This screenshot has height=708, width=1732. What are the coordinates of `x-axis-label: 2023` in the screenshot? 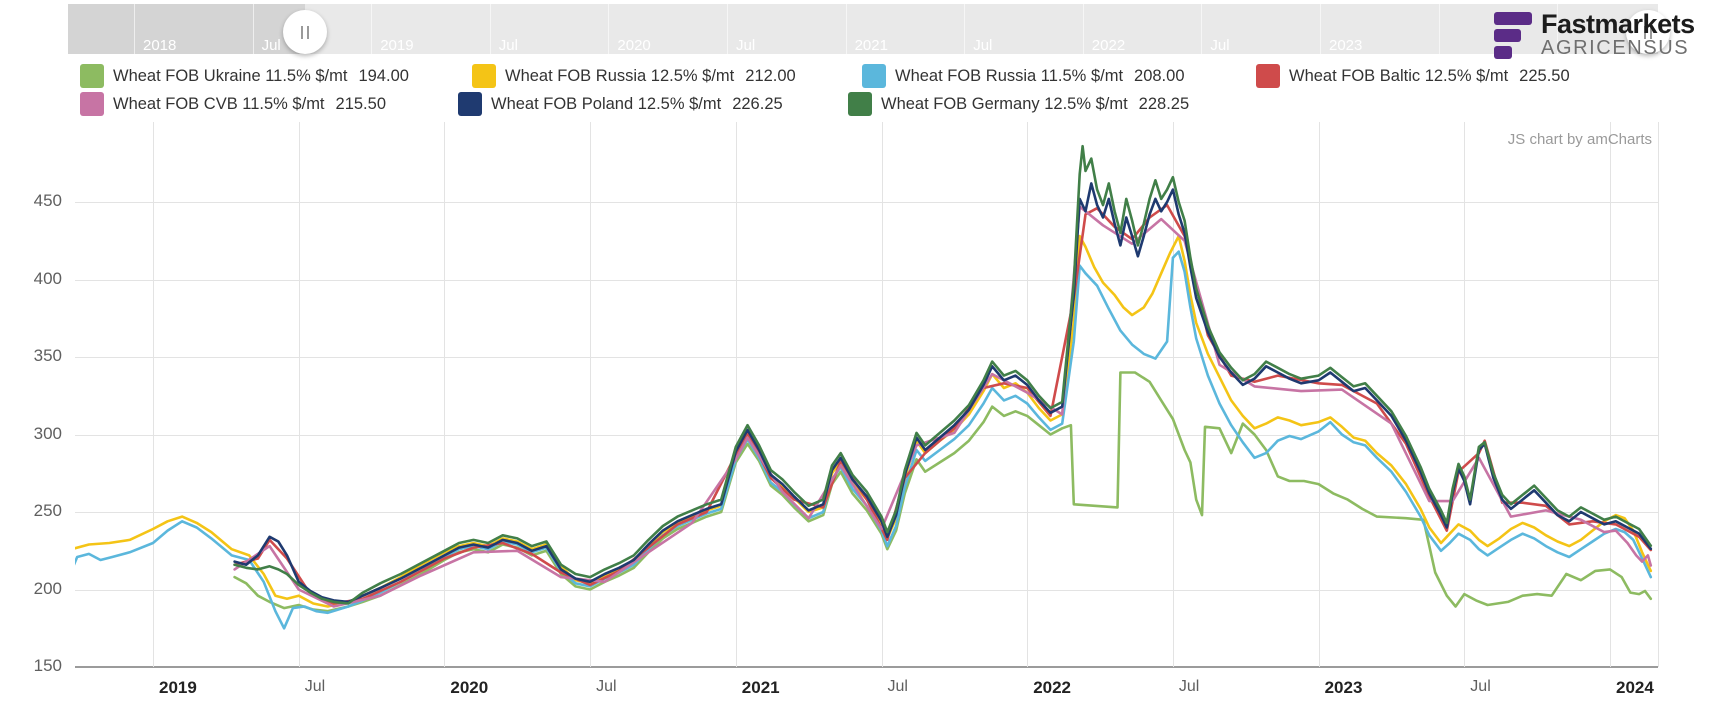 It's located at (1343, 687).